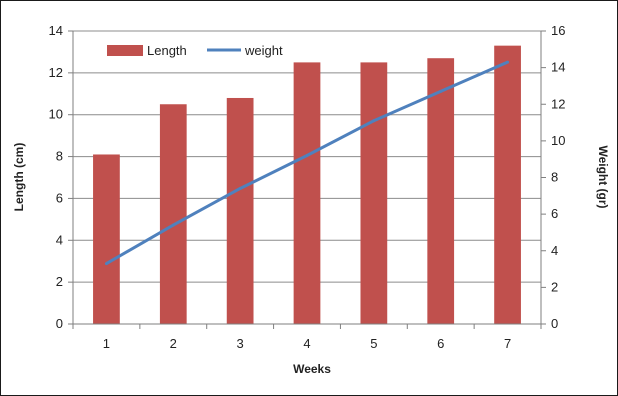  Describe the element at coordinates (603, 176) in the screenshot. I see `y-axis-right-title: Weight (gr)` at that location.